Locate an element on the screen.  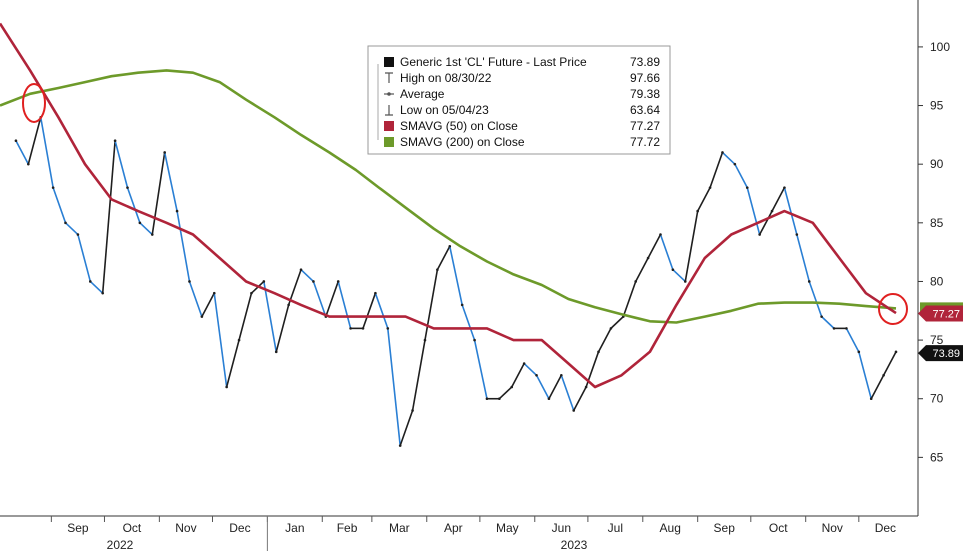
crossover-marker-right is located at coordinates (893, 309).